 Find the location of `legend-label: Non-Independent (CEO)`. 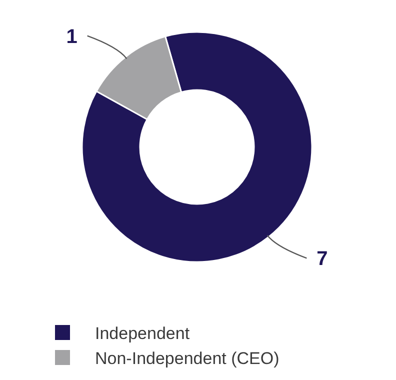

legend-label: Non-Independent (CEO) is located at coordinates (187, 358).